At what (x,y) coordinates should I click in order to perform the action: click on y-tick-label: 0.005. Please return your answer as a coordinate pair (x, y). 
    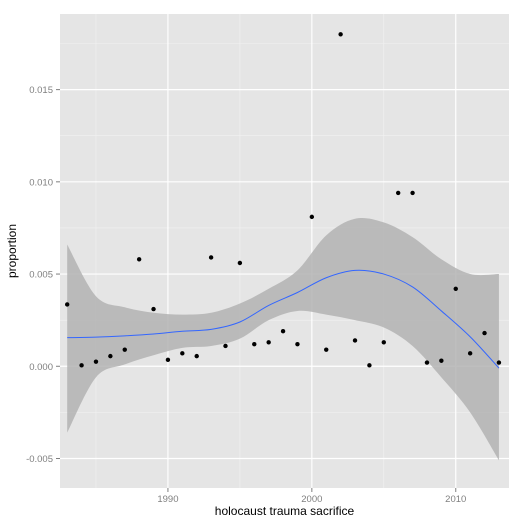
    Looking at the image, I should click on (41, 275).